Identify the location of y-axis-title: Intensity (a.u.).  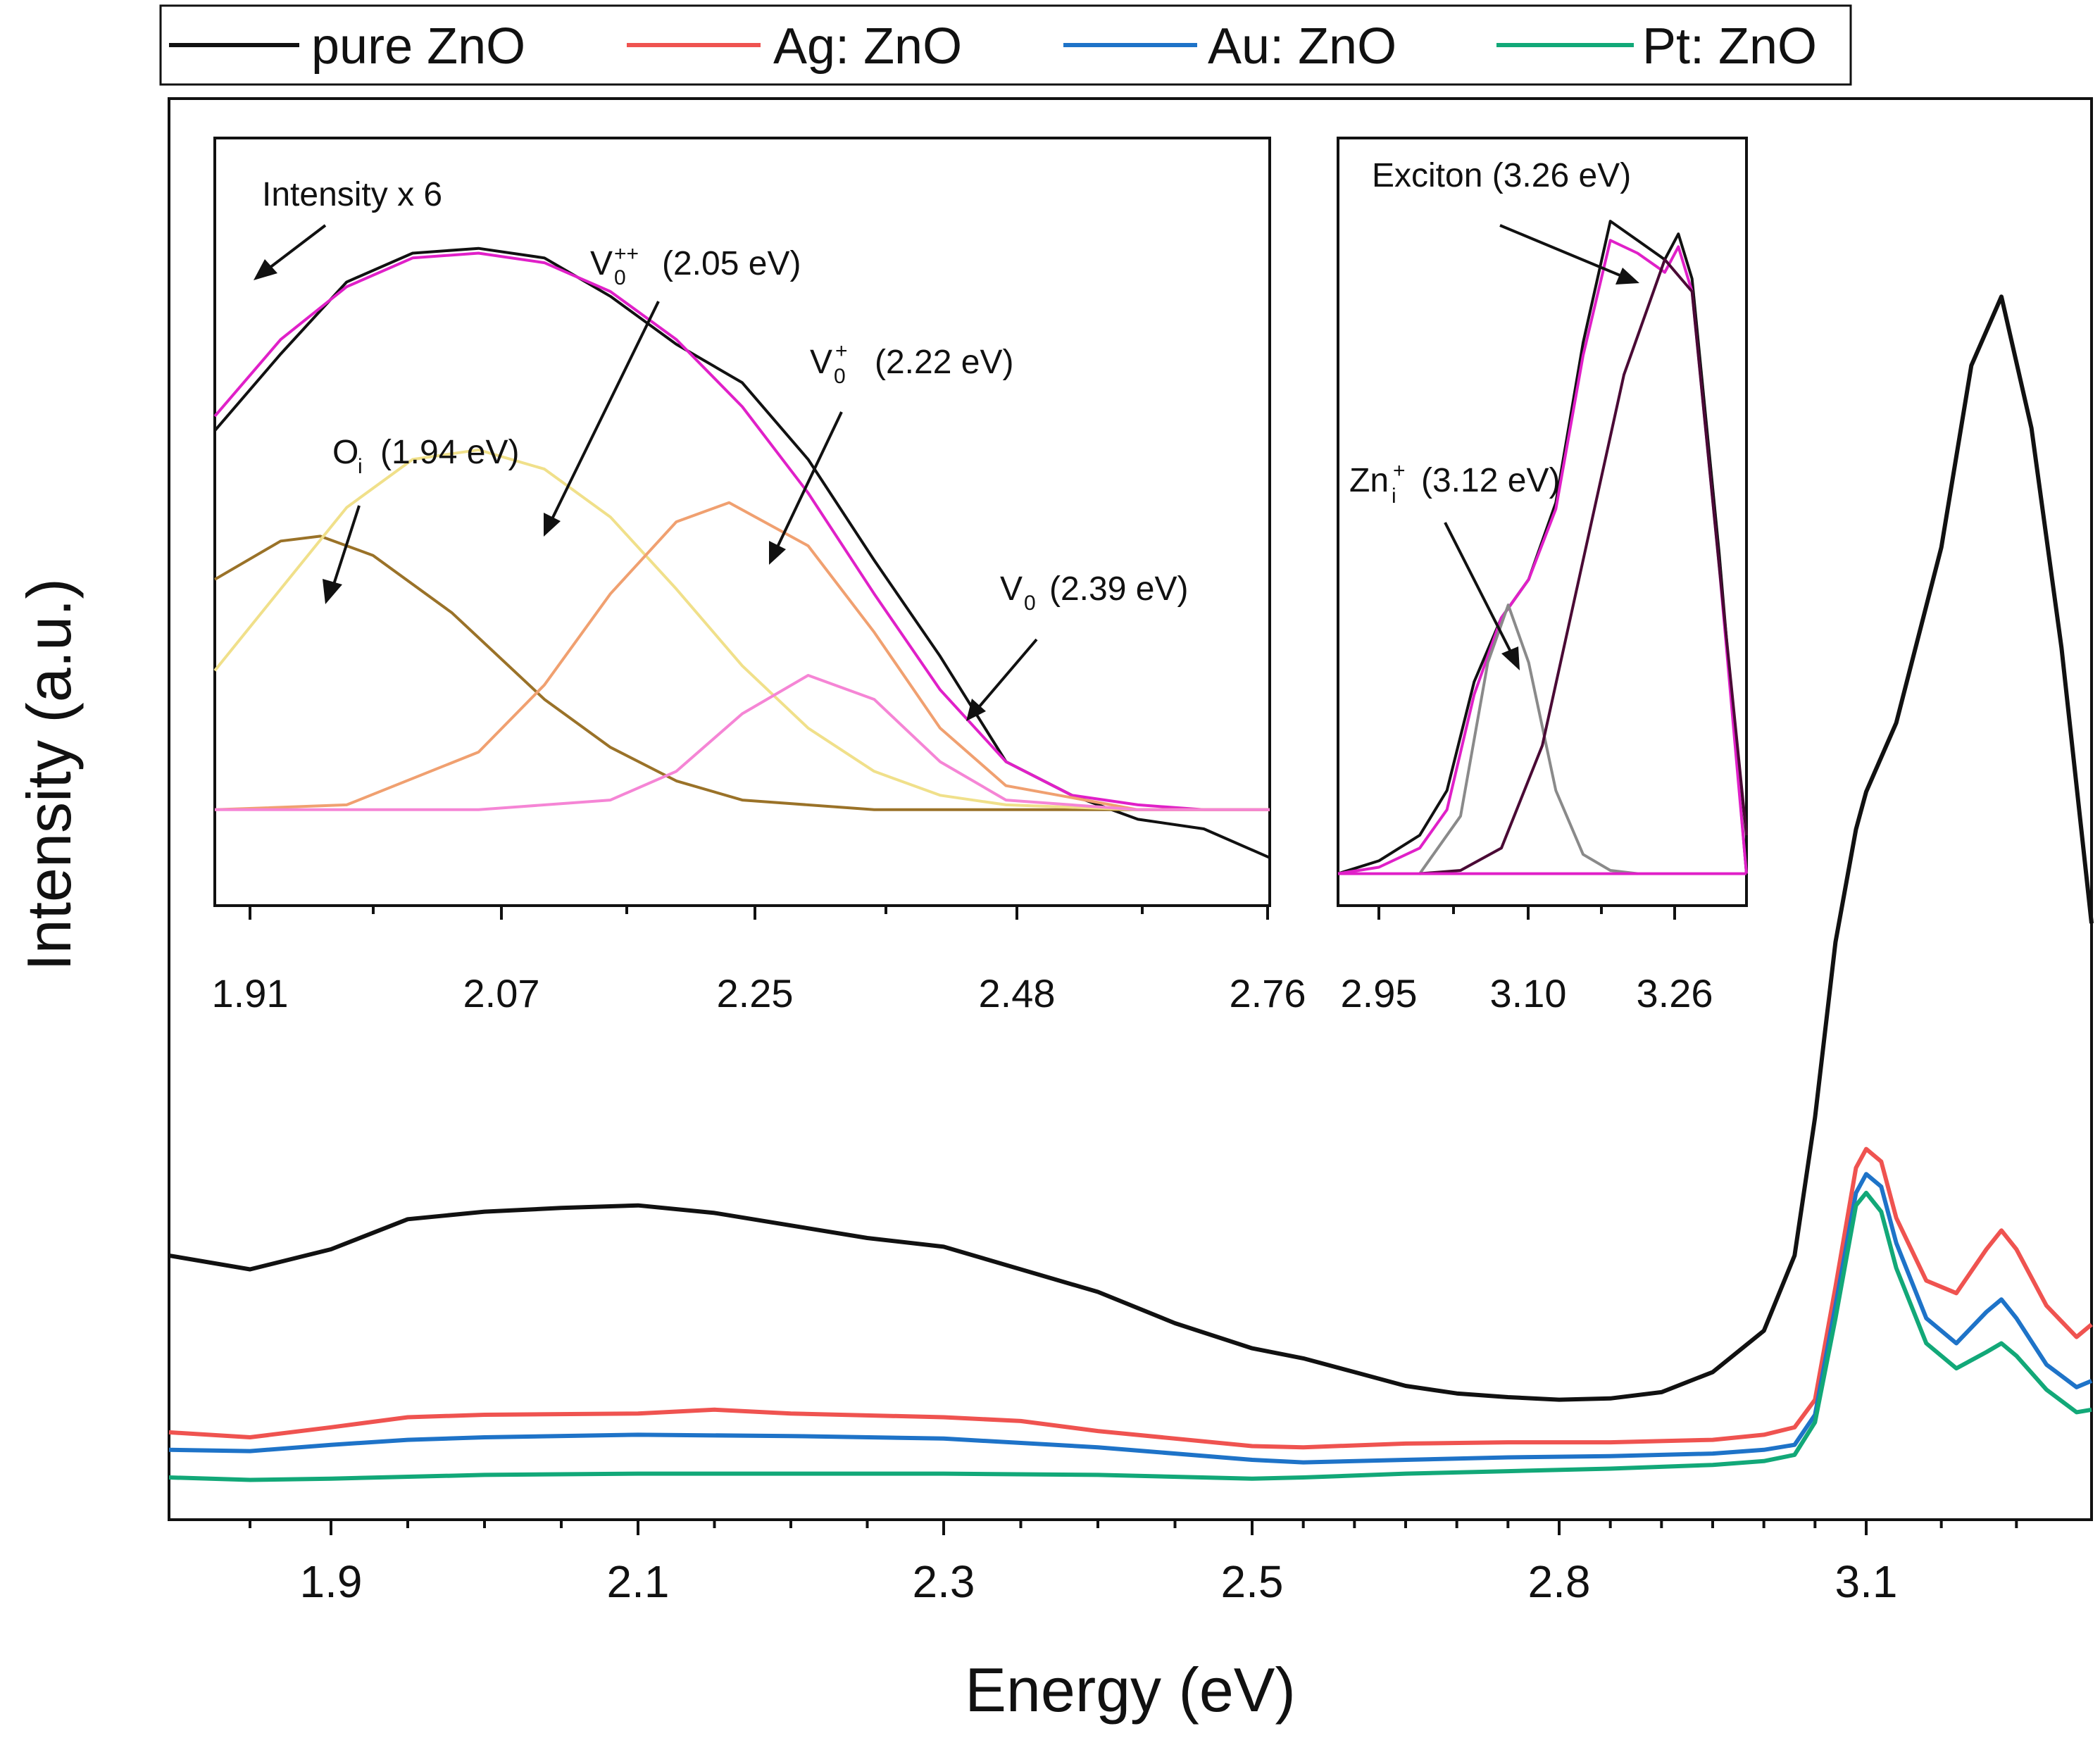
(49, 774).